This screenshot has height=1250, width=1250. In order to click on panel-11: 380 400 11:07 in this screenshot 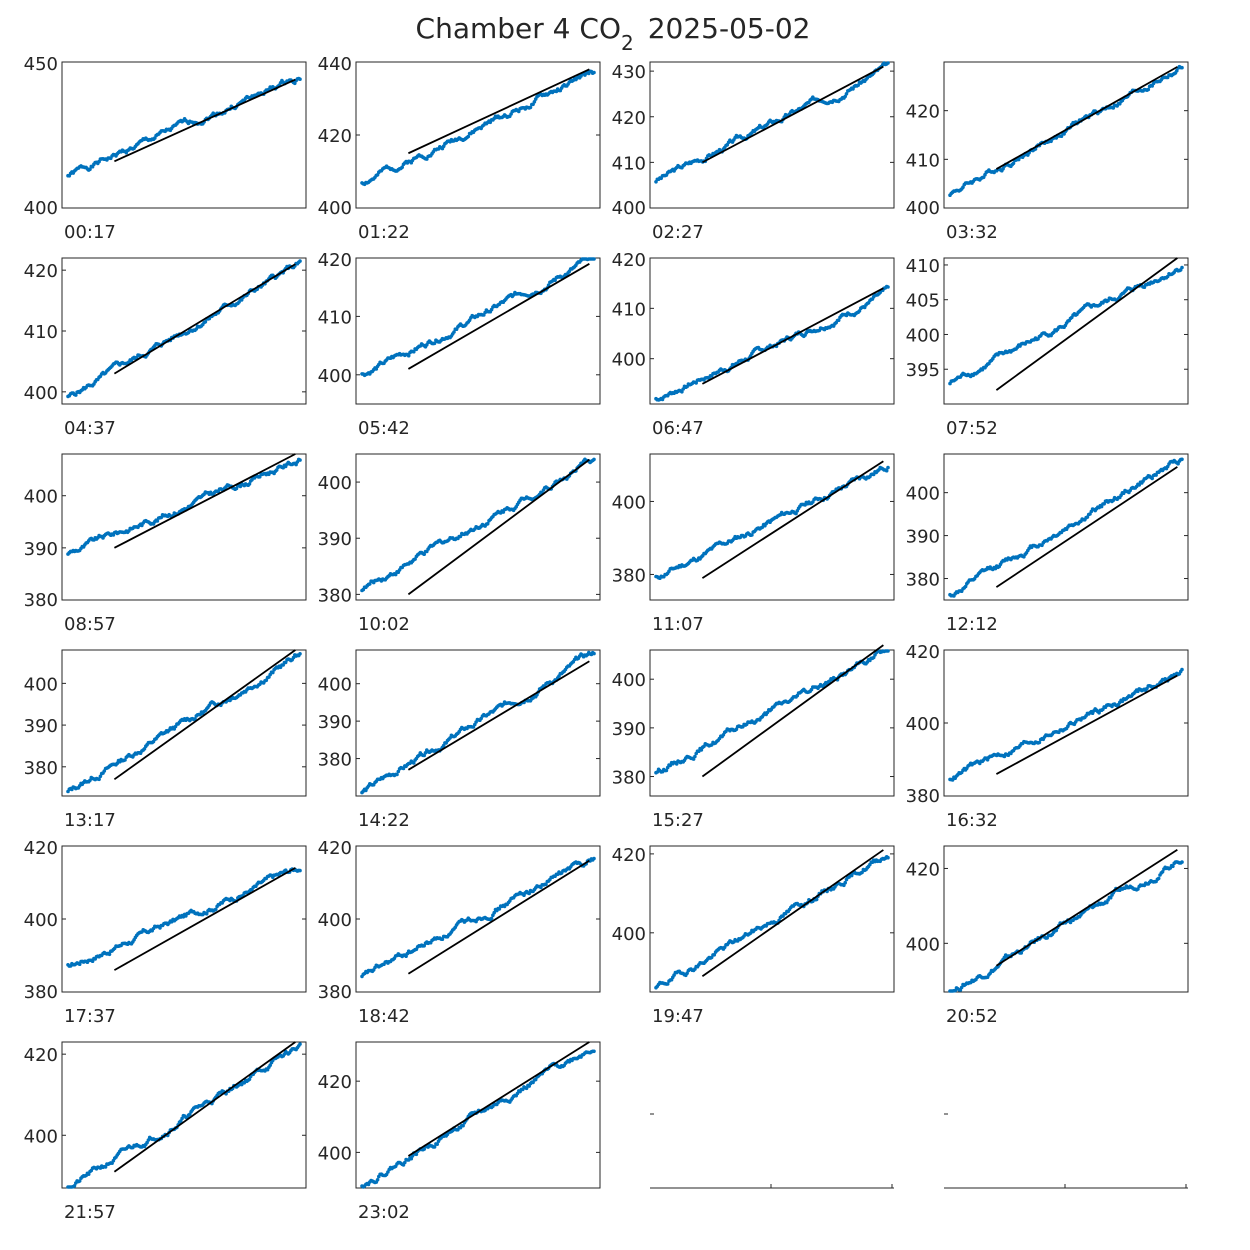, I will do `click(753, 544)`.